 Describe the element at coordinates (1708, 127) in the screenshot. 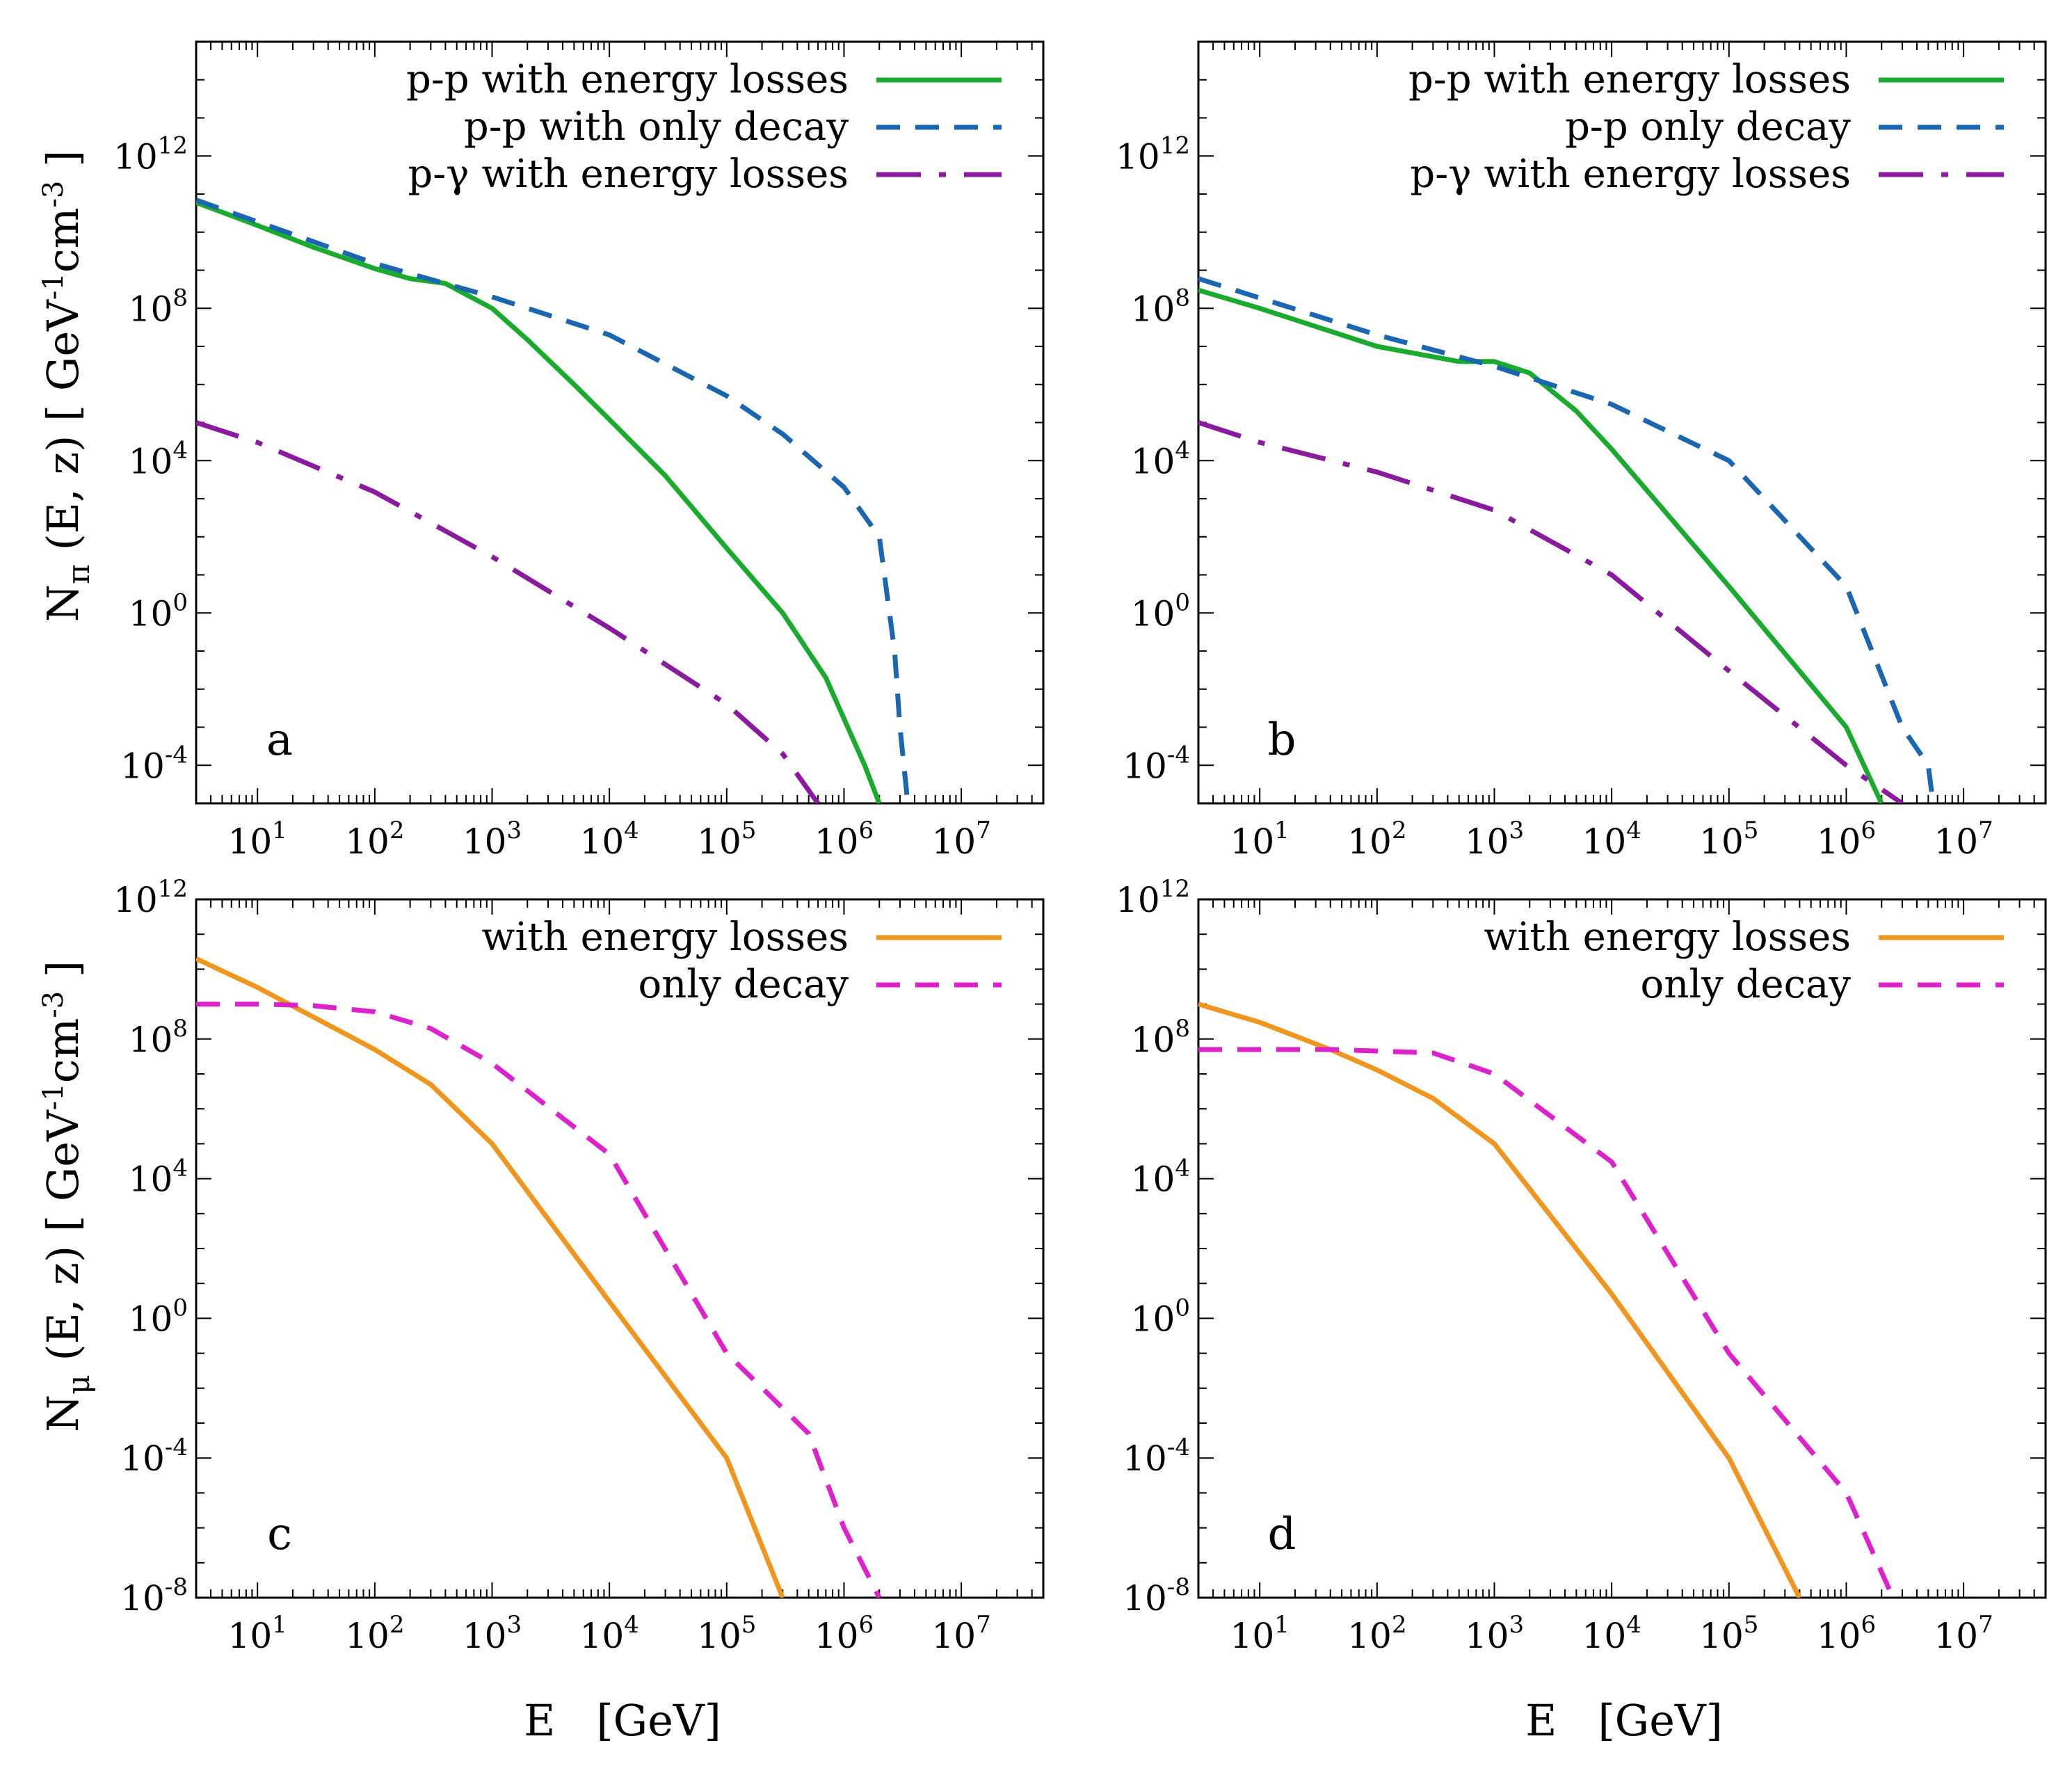

I see `legend-label: p-p only decay` at that location.